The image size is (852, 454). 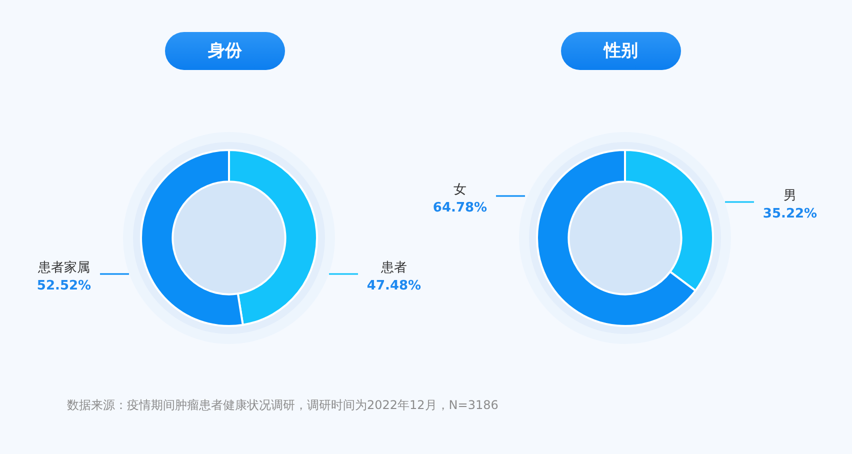 I want to click on legend-label: 男, so click(x=790, y=196).